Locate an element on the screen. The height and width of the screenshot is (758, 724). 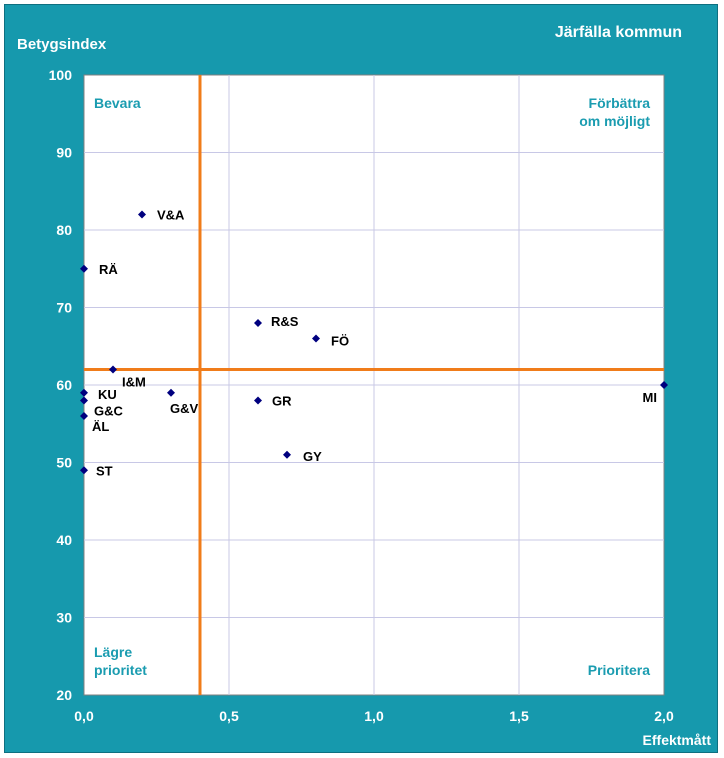
data-point-label: KU is located at coordinates (107, 394).